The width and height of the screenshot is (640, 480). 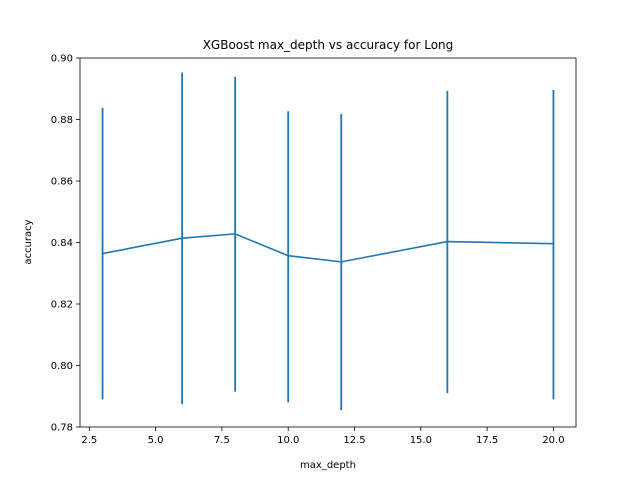 What do you see at coordinates (62, 182) in the screenshot?
I see `y-tick-label: 0.86` at bounding box center [62, 182].